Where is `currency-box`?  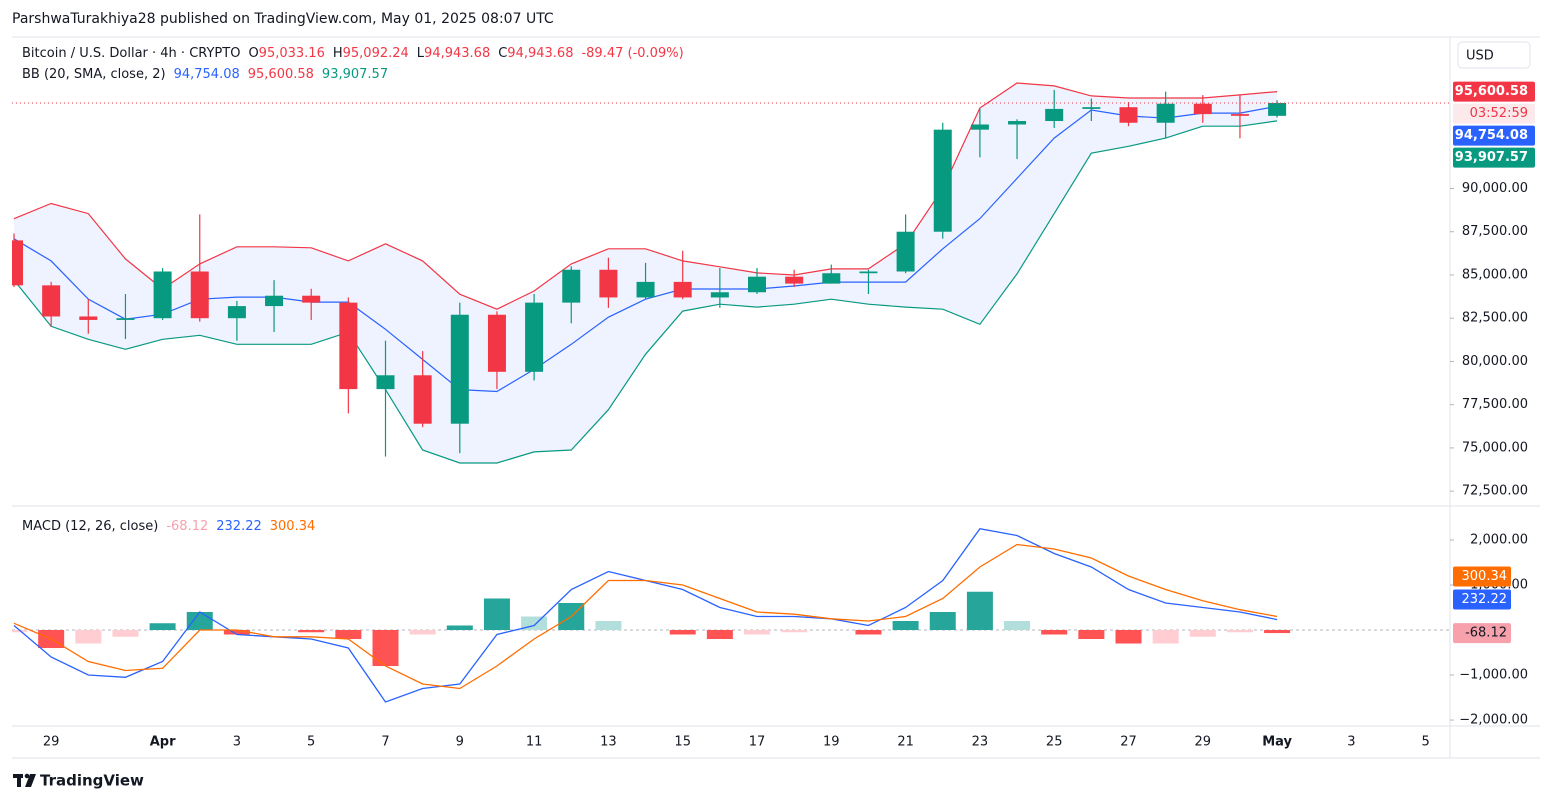 currency-box is located at coordinates (1494, 55).